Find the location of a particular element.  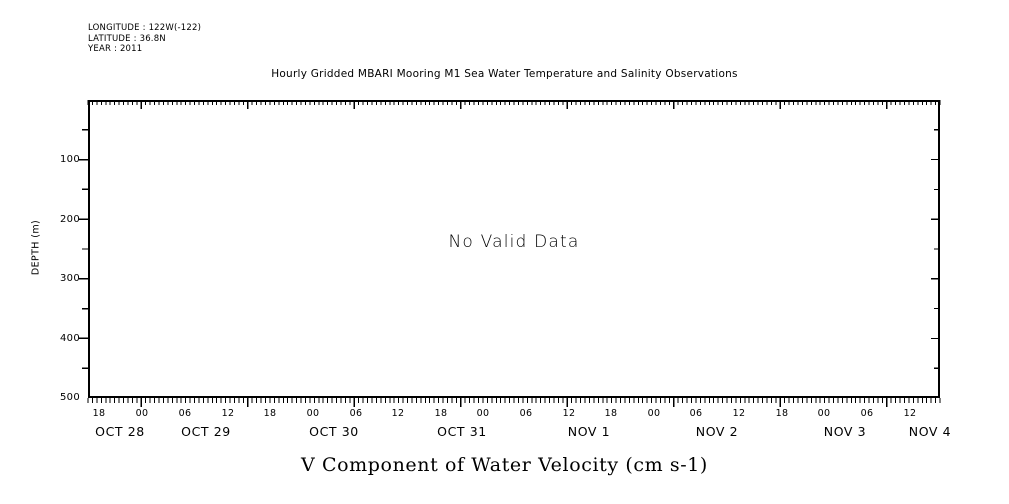

x-date-label: NOV 1 is located at coordinates (589, 431).